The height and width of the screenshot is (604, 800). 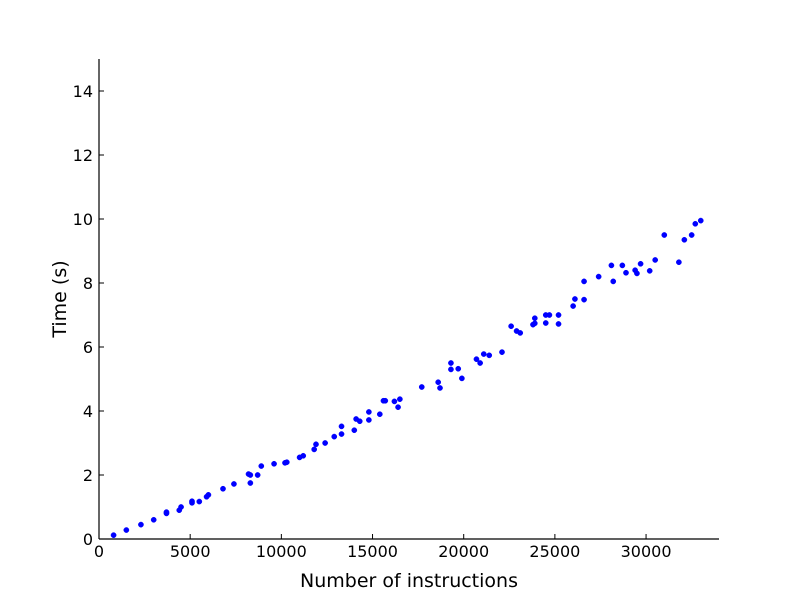 What do you see at coordinates (88, 475) in the screenshot?
I see `y-tick-label: 2` at bounding box center [88, 475].